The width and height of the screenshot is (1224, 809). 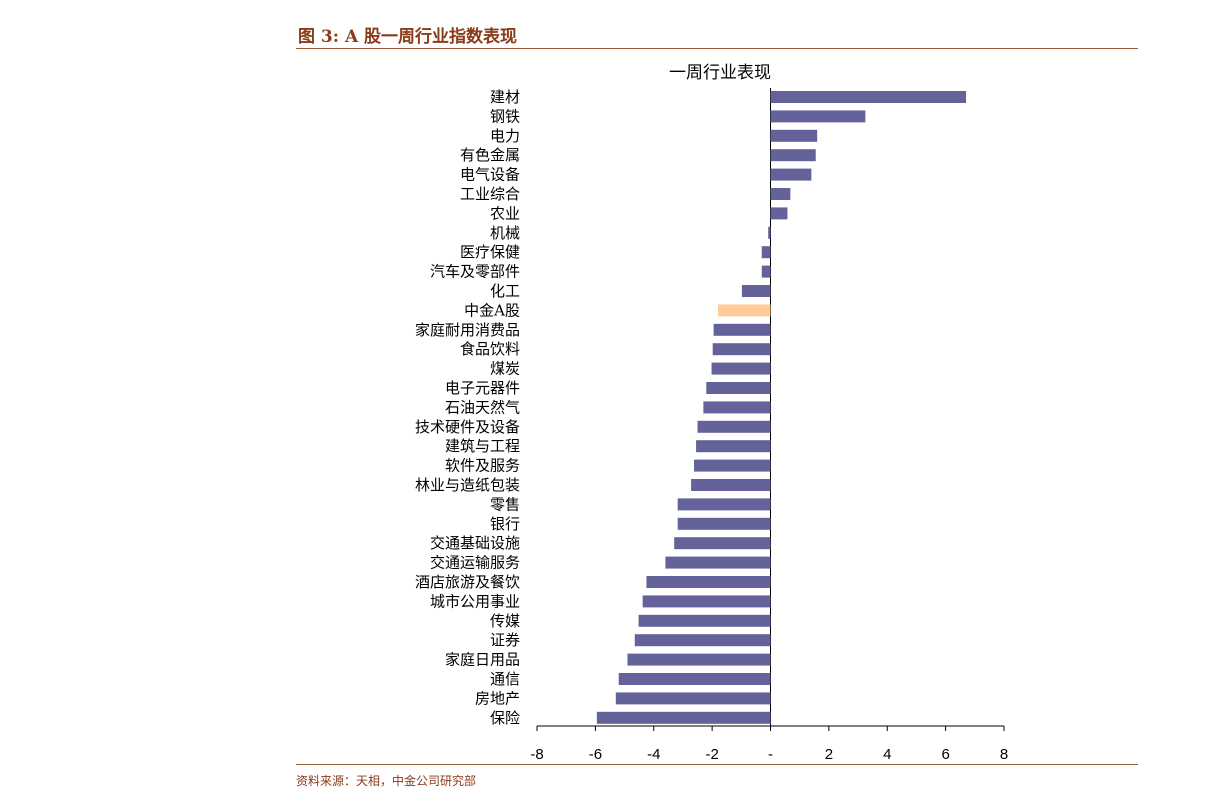 What do you see at coordinates (829, 754) in the screenshot?
I see `x-tick-label: 2` at bounding box center [829, 754].